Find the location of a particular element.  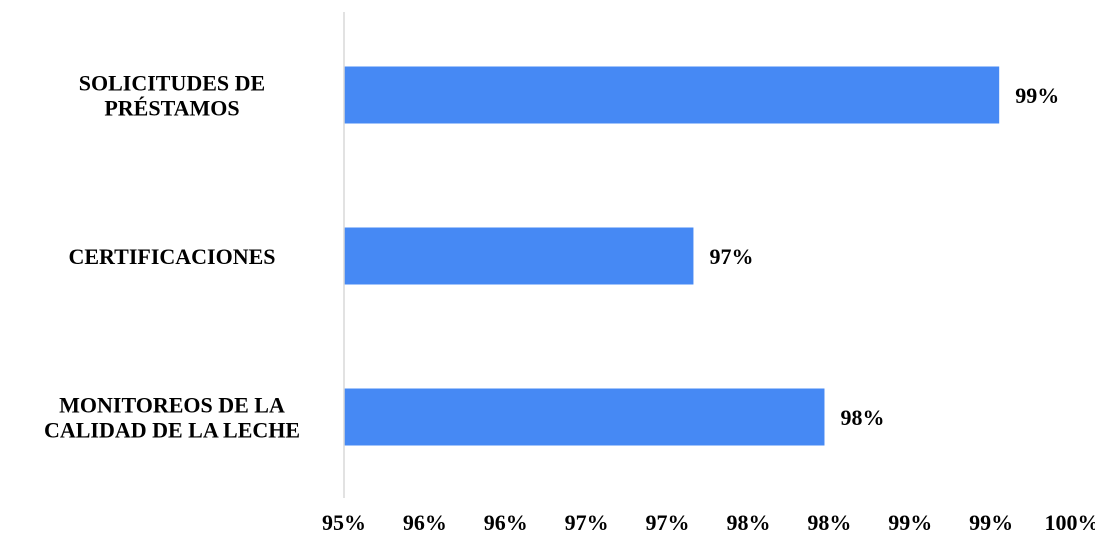

category-label-1: SOLICITUDES DE PRÉSTAMOS is located at coordinates (172, 96).